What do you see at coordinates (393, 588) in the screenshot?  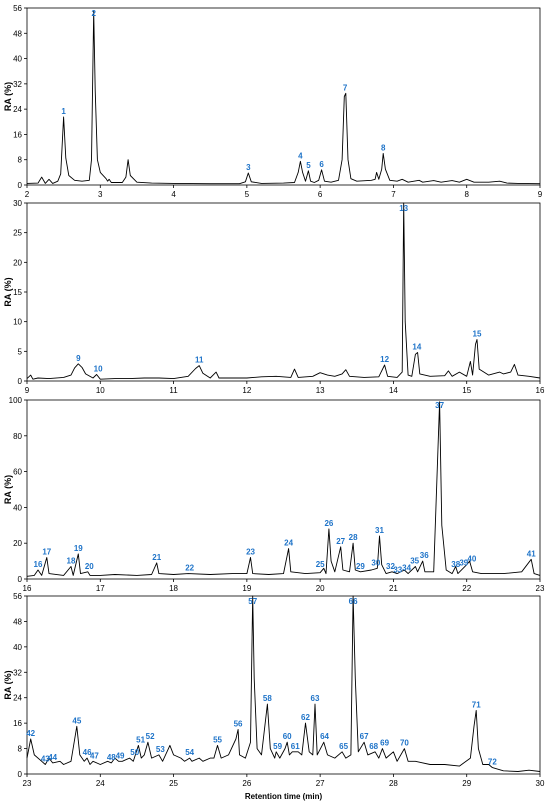 I see `x-tick-label: 21` at bounding box center [393, 588].